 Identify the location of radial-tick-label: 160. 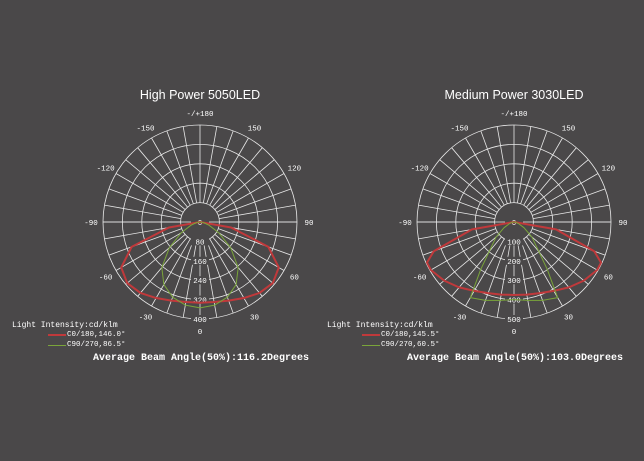
(200, 263).